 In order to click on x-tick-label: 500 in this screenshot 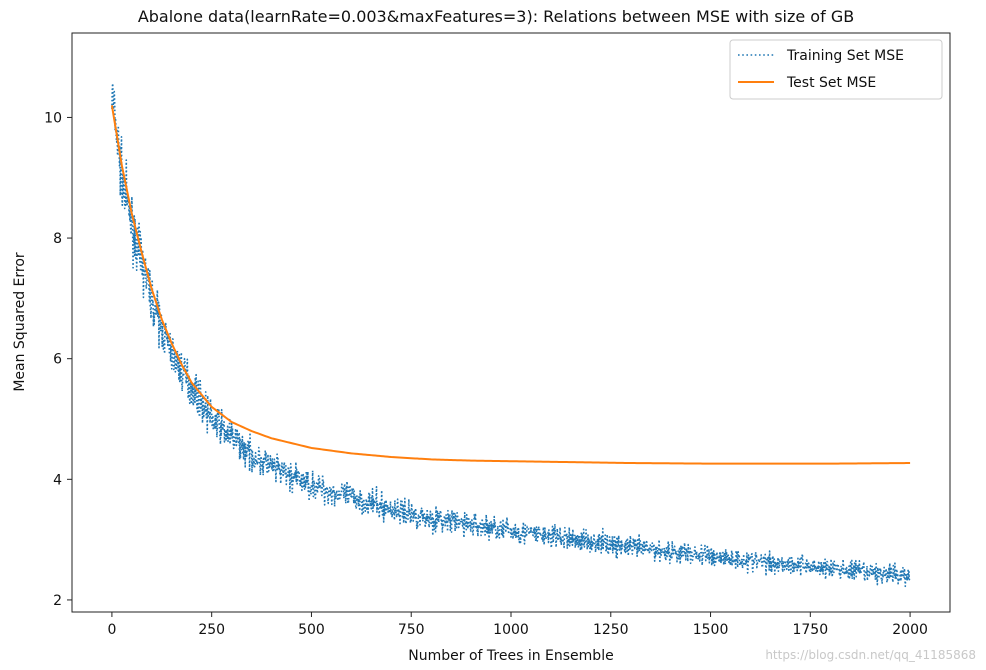, I will do `click(311, 630)`.